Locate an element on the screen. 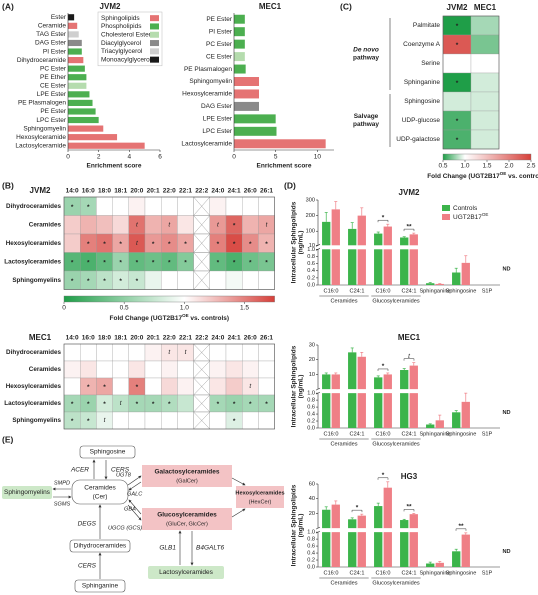  column-label: 18:1 is located at coordinates (120, 191).